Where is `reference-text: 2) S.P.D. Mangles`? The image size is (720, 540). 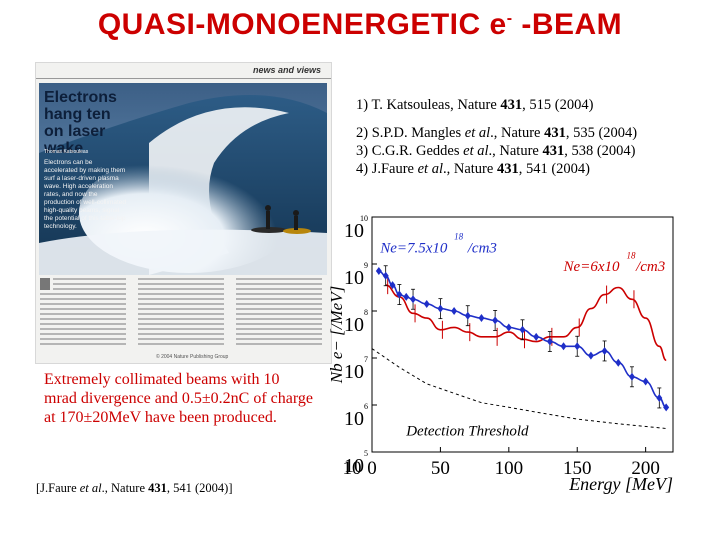
reference-text: 2) S.P.D. Mangles is located at coordinates (410, 133).